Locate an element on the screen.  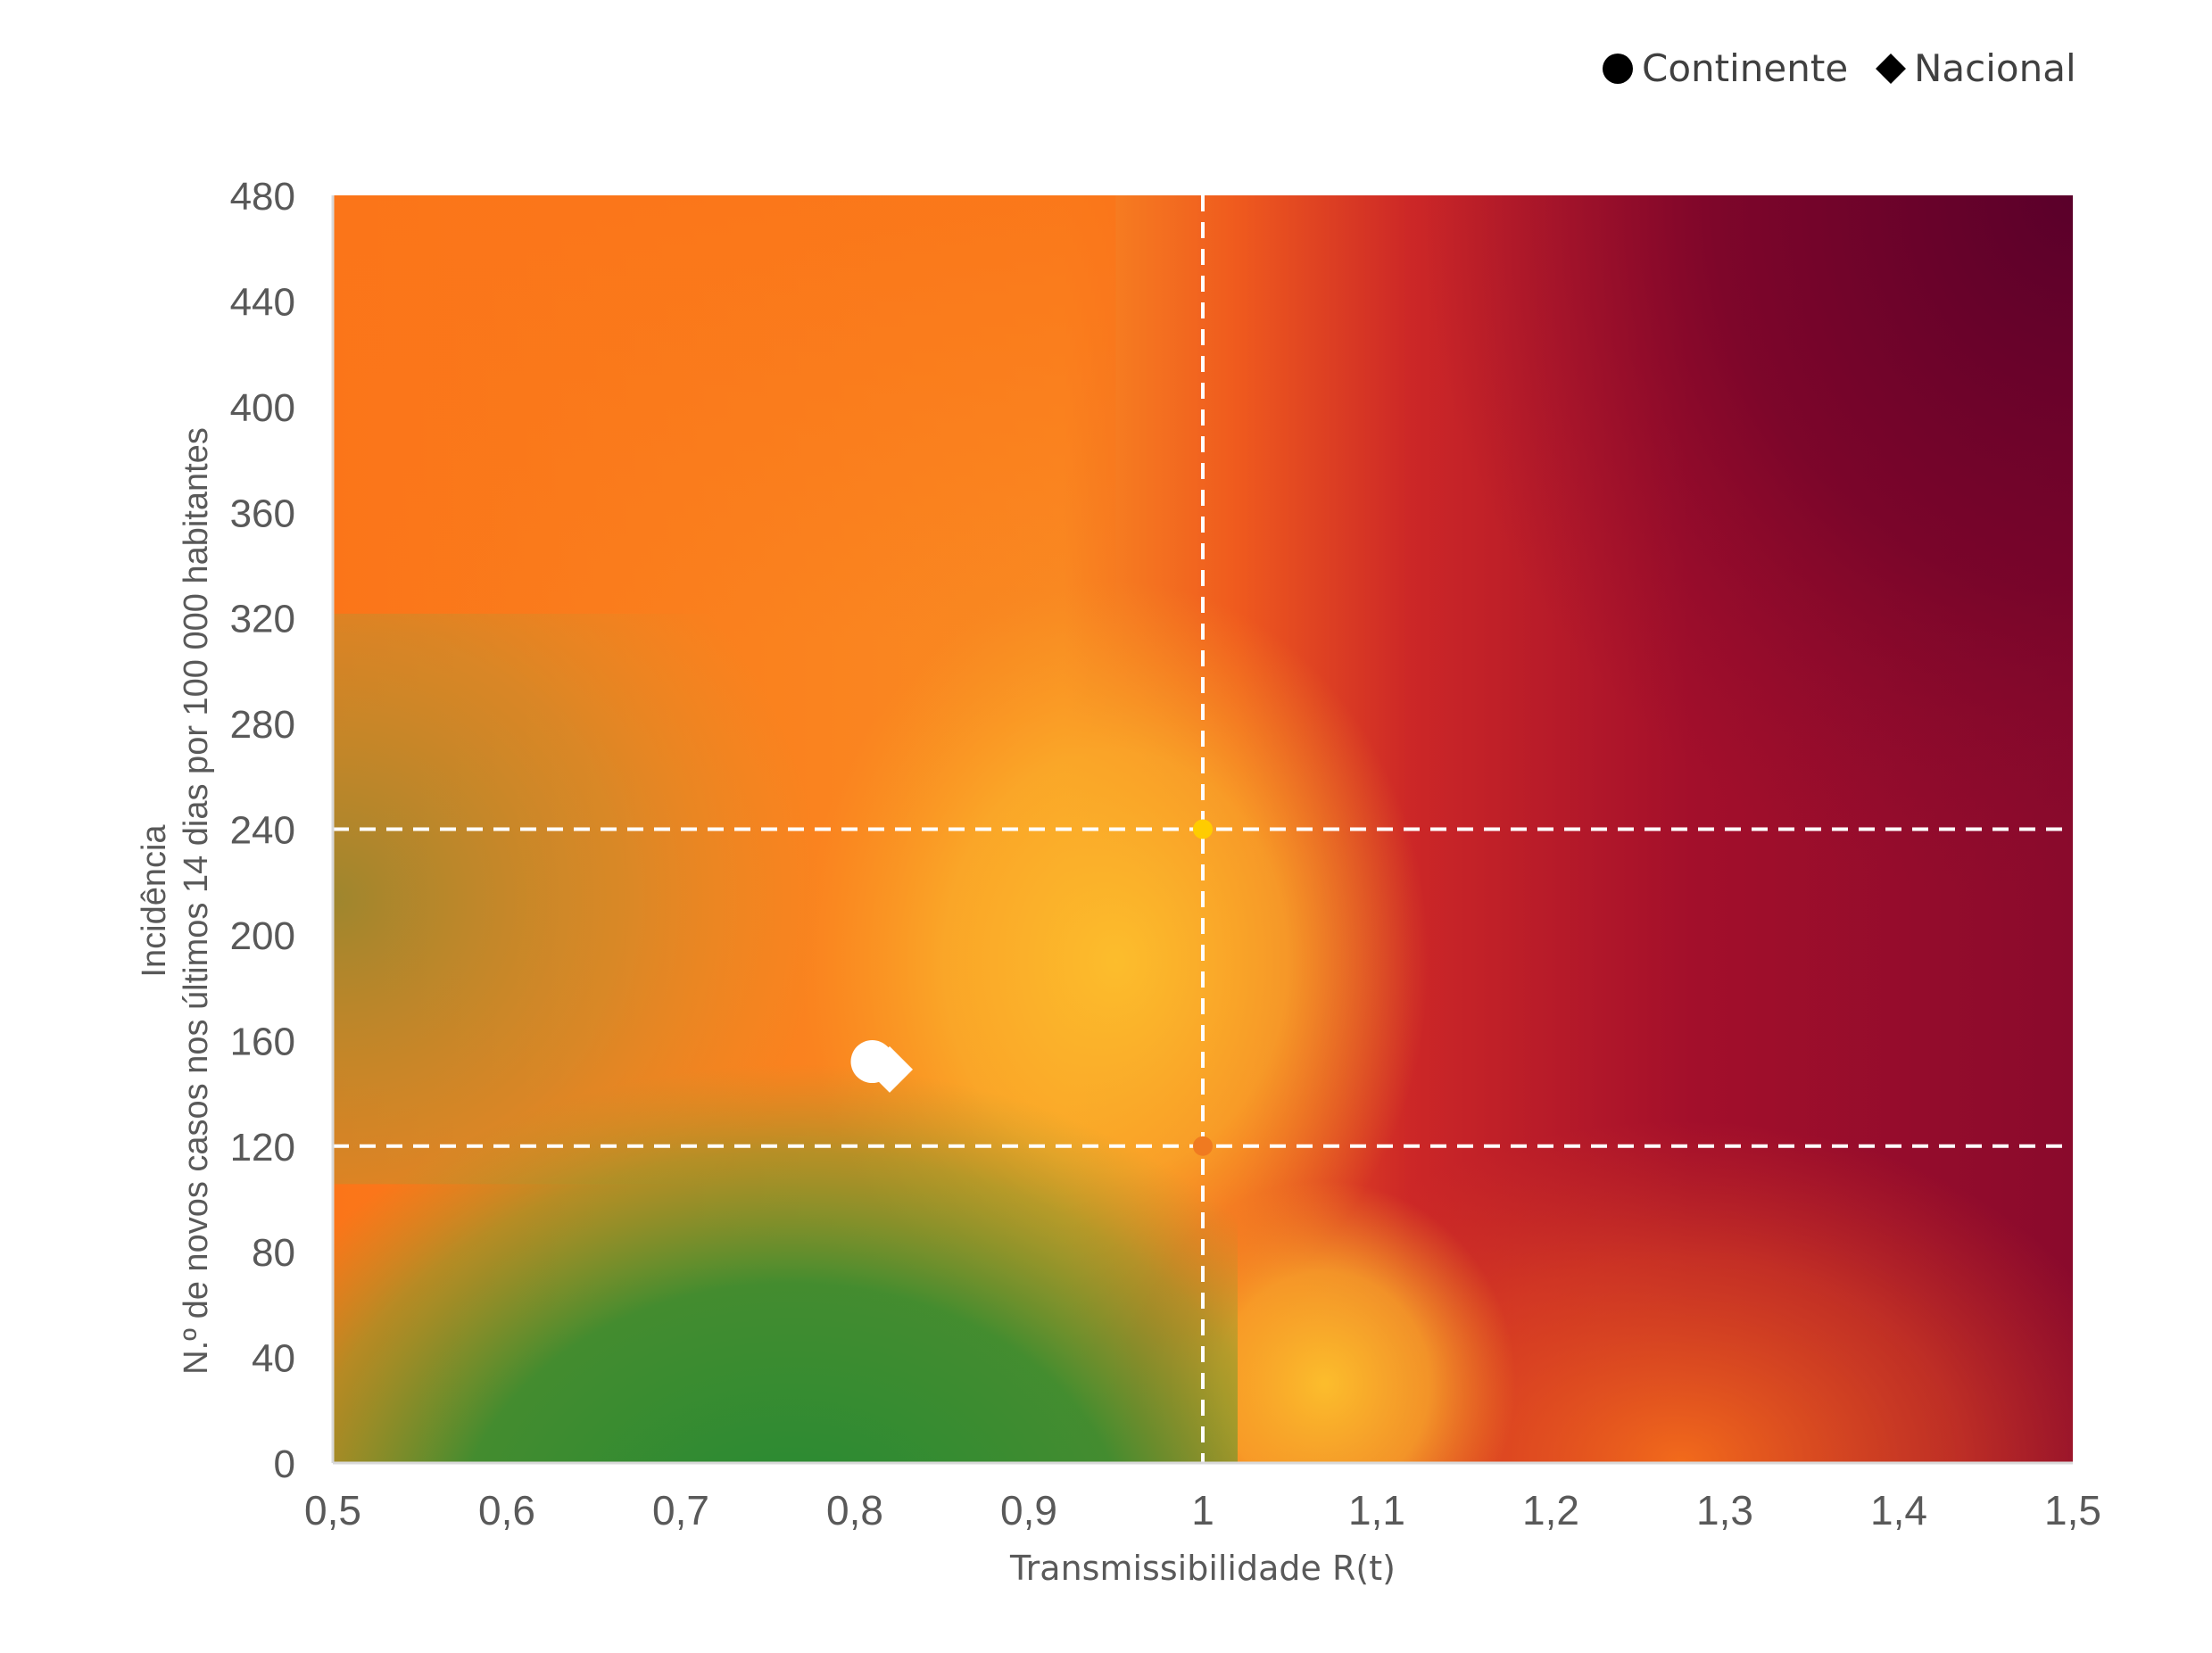
y-tick-label: 0 is located at coordinates (284, 1464).